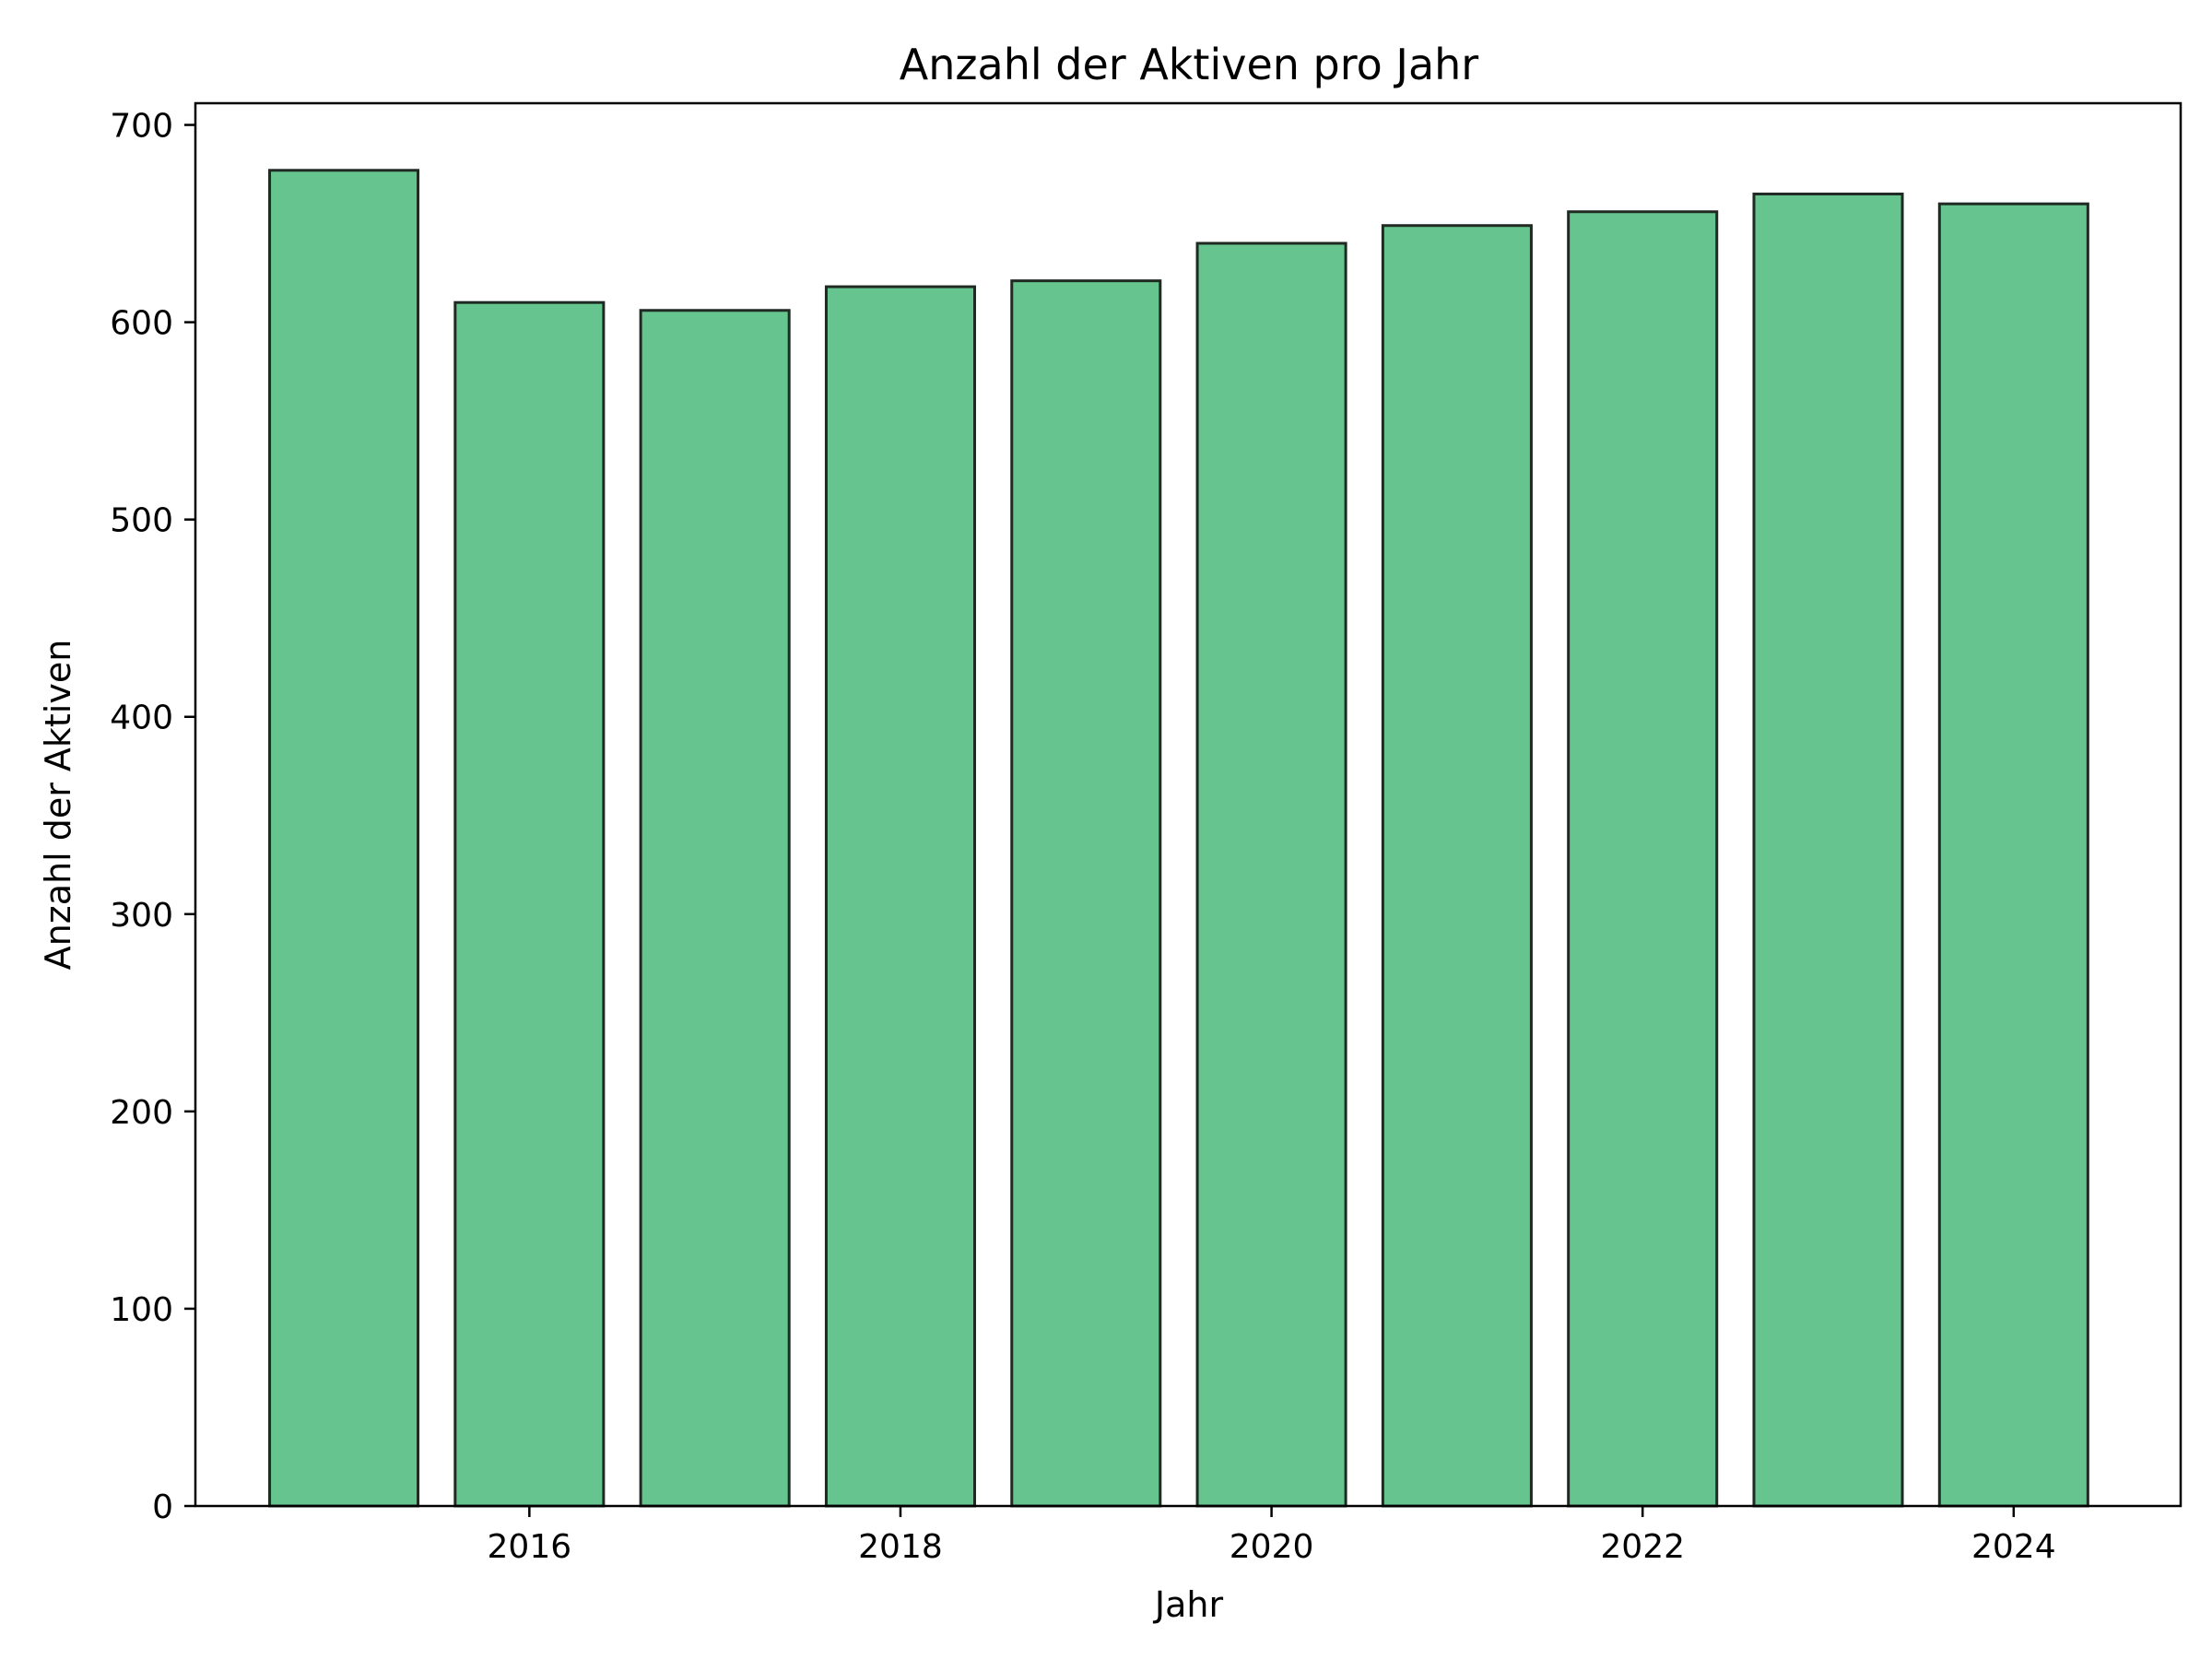 The image size is (2212, 1659). What do you see at coordinates (1086, 893) in the screenshot?
I see `bar-2019` at bounding box center [1086, 893].